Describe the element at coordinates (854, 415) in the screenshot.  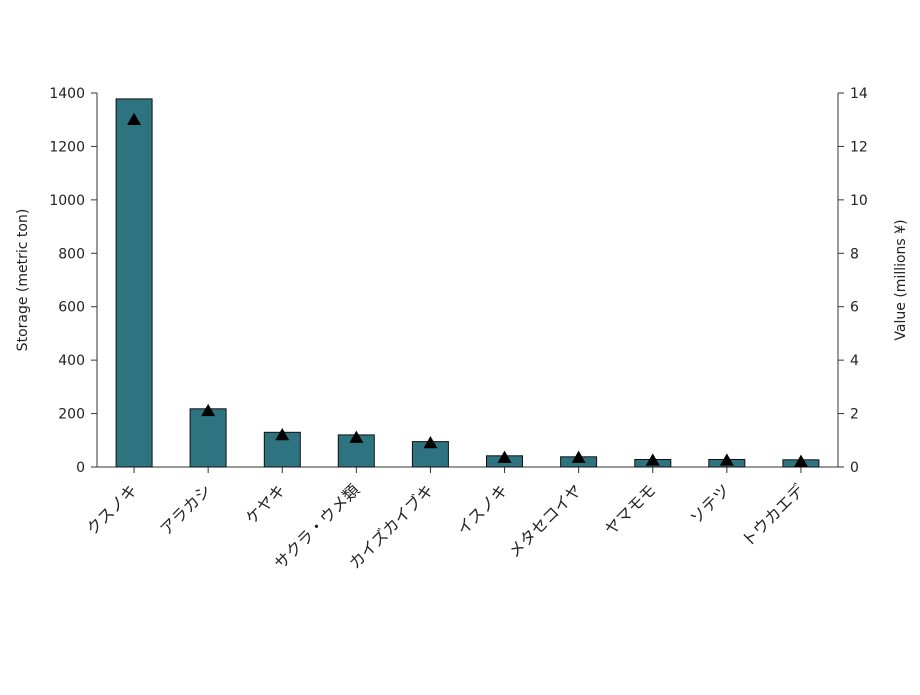
I see `right-tick-label-1: 2` at that location.